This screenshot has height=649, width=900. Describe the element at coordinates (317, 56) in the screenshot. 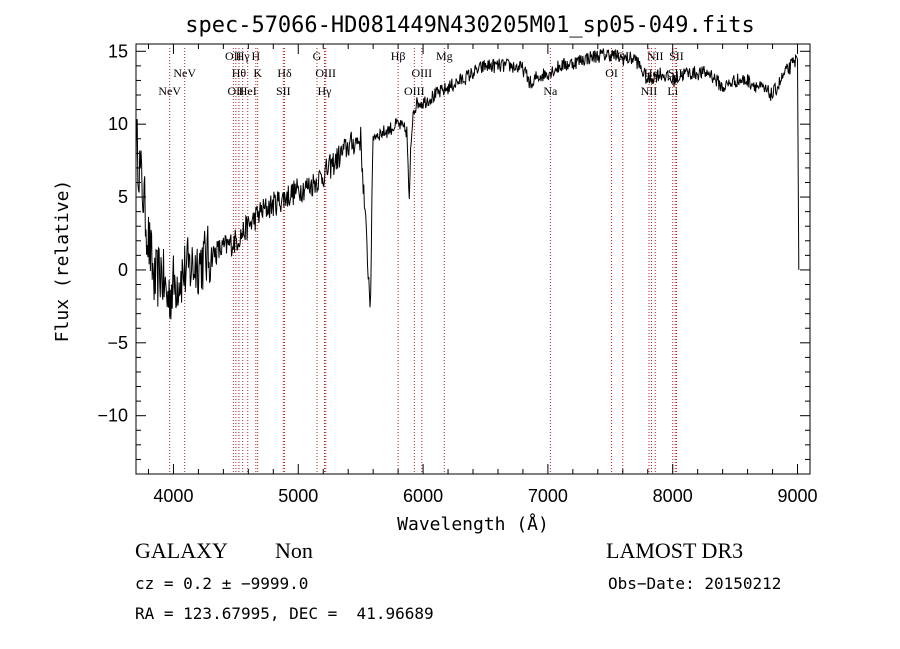

I see `spectral-line-label: G` at that location.